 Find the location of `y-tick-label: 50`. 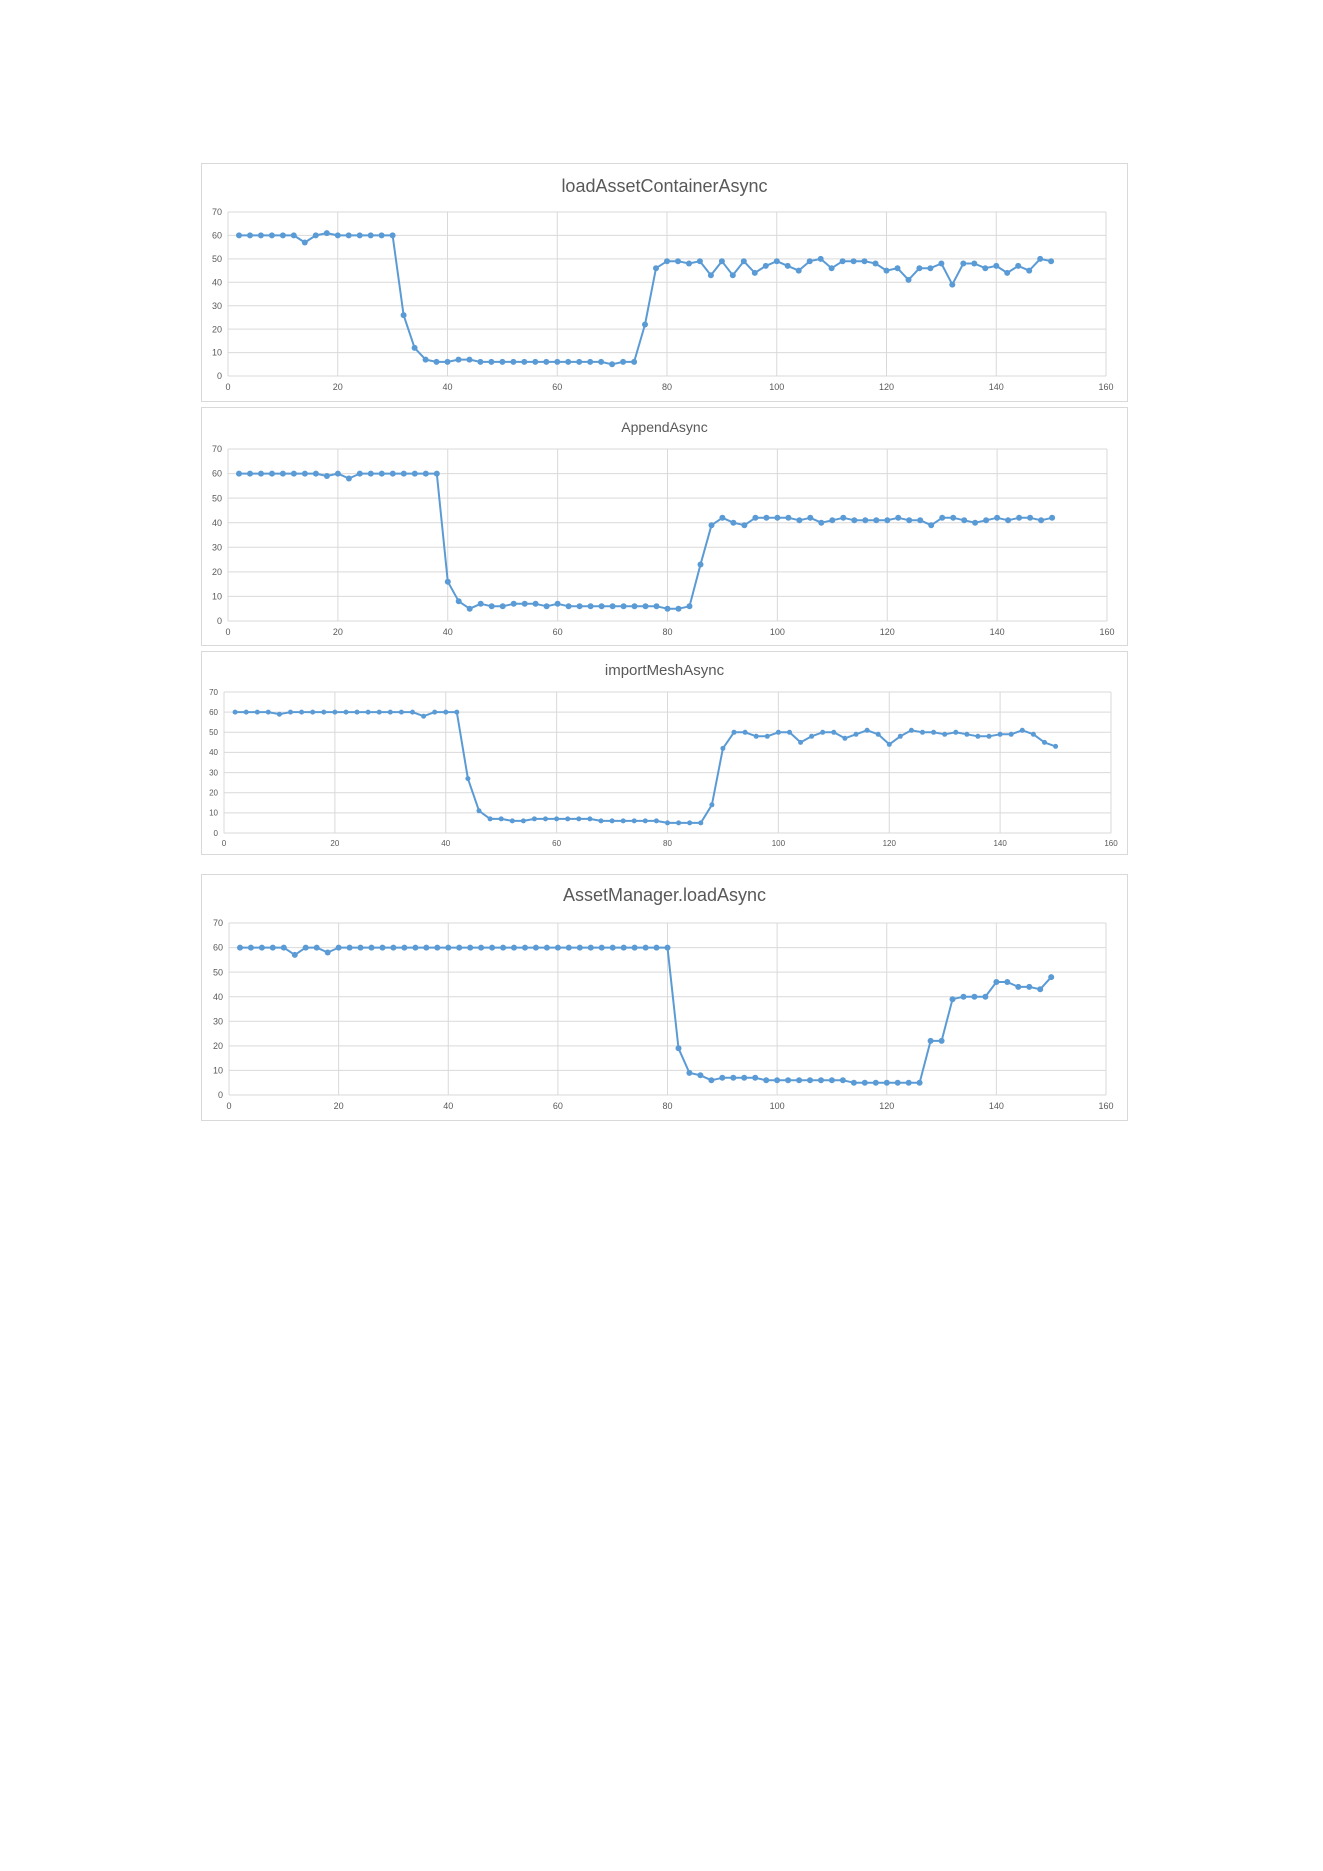

y-tick-label: 50 is located at coordinates (218, 972).